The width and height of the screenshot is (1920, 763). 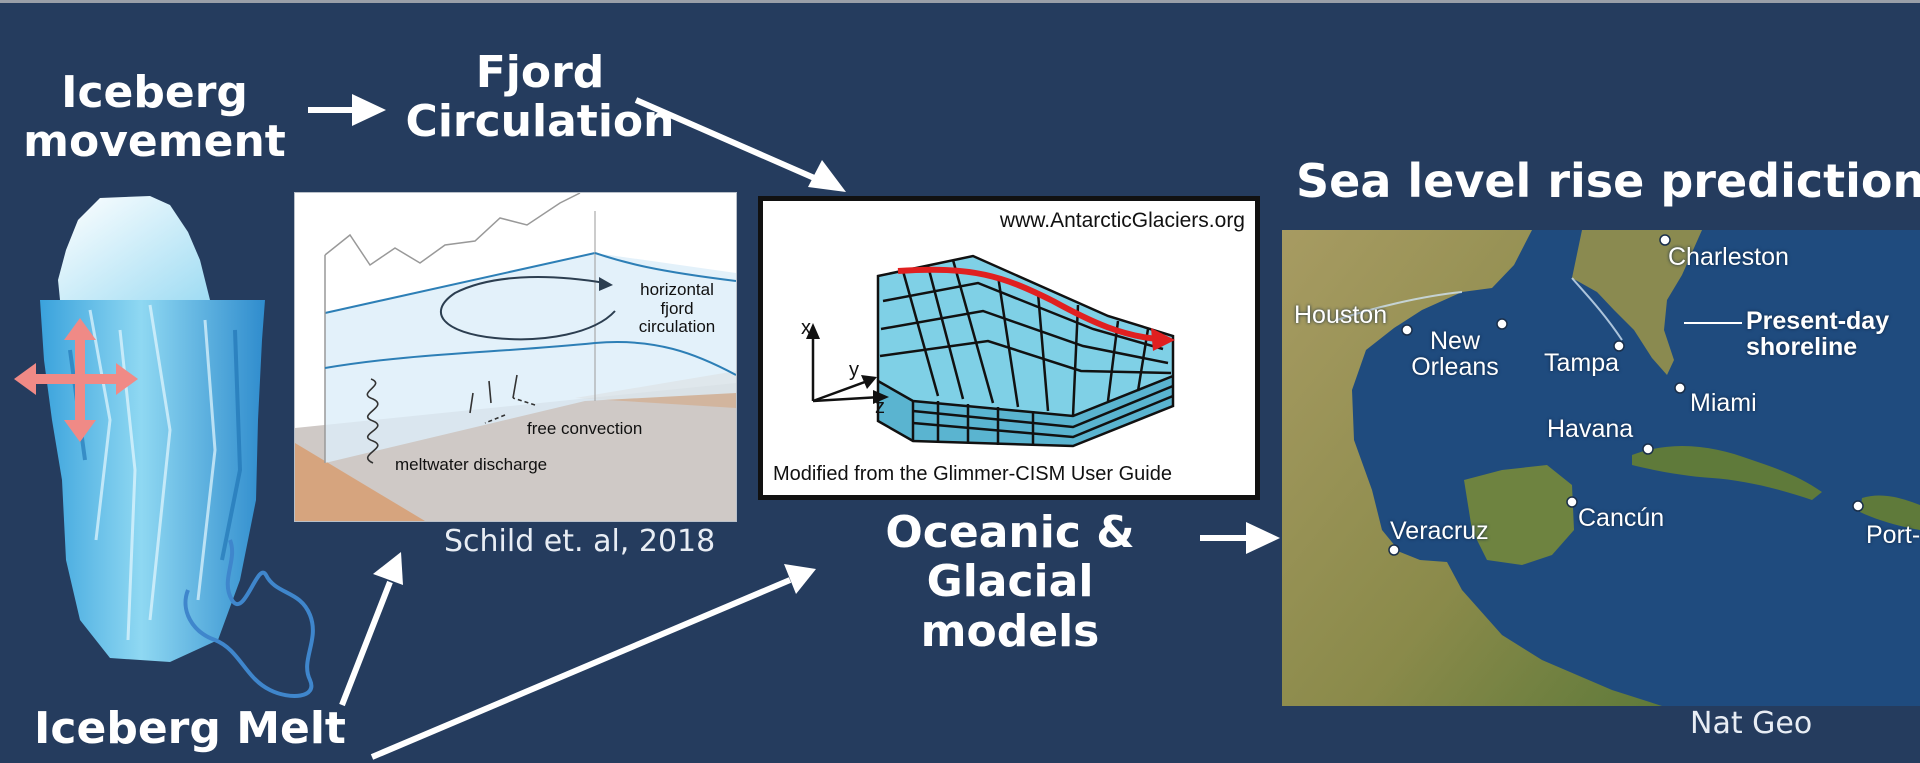 I want to click on axis-x-label: x, so click(x=806, y=328).